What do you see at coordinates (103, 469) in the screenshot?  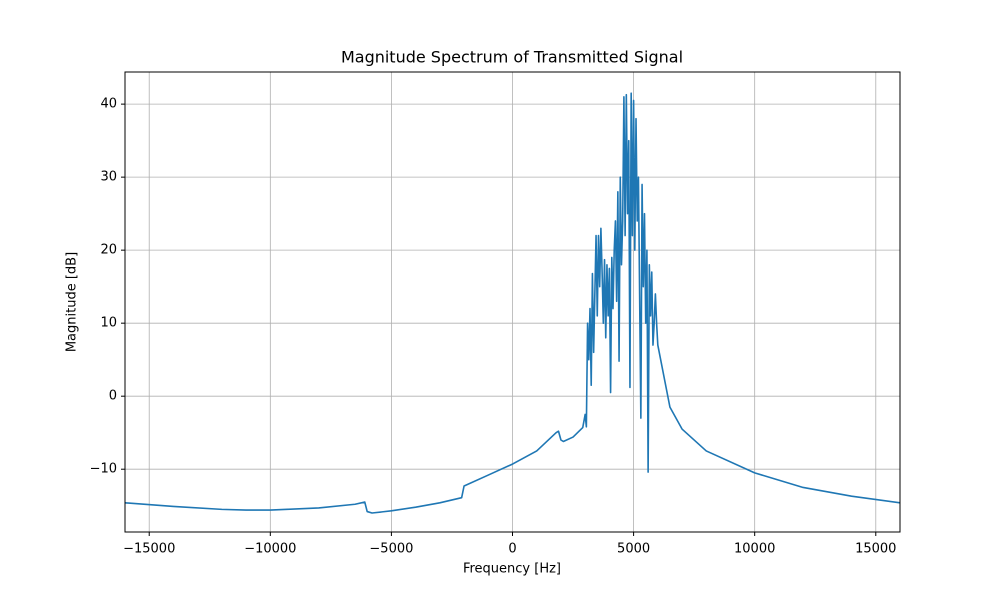 I see `y-tick-label: −10` at bounding box center [103, 469].